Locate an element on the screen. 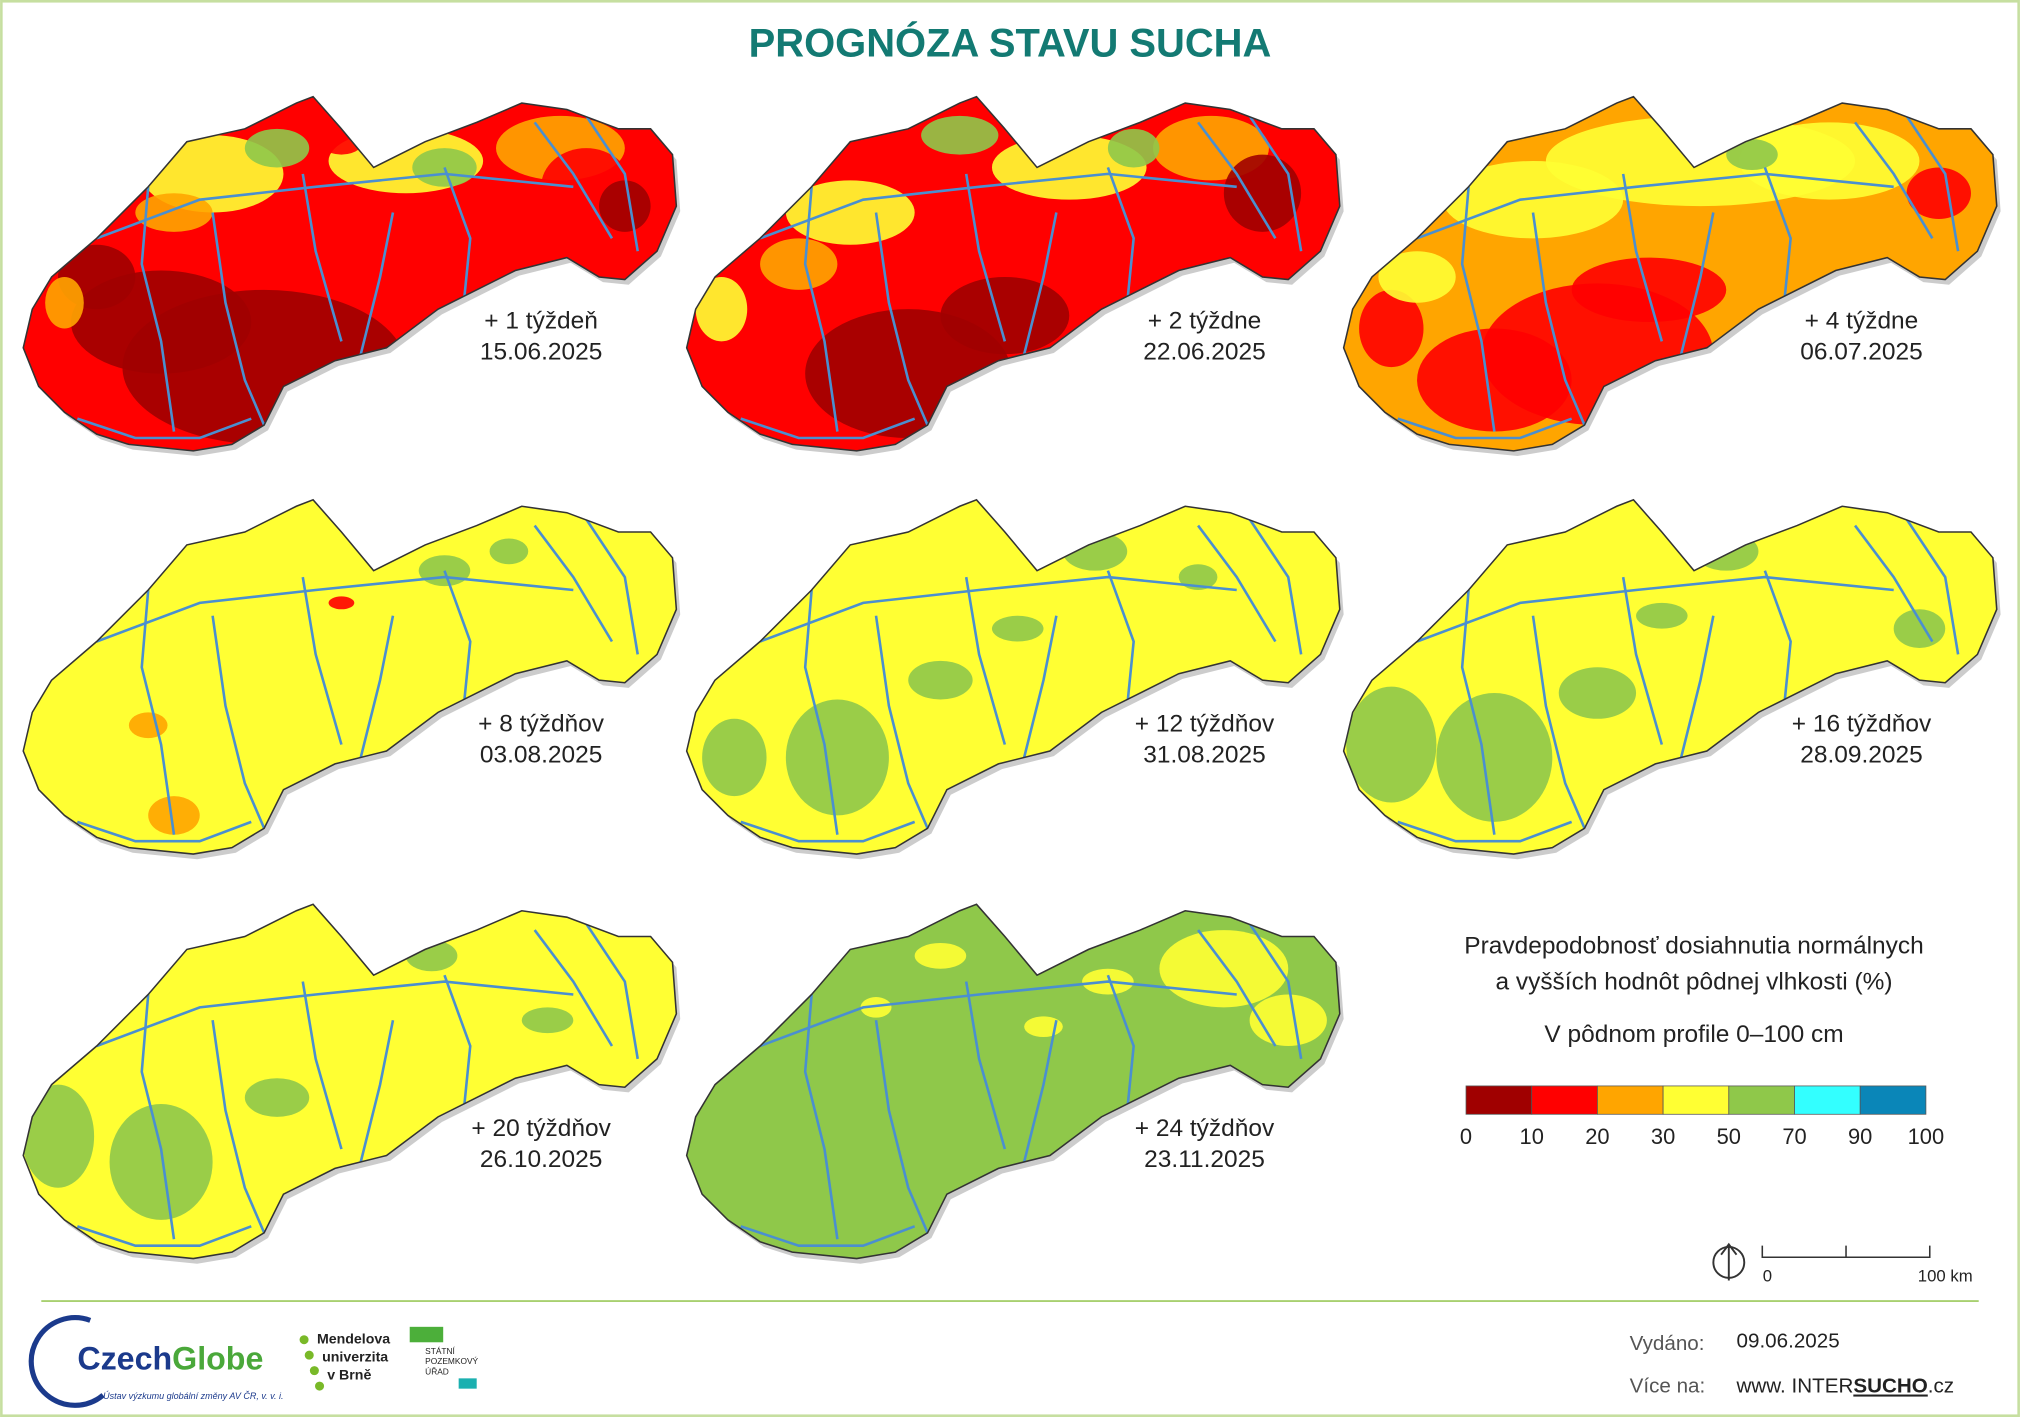 The width and height of the screenshot is (2020, 1417). map-label: + 1 týždeň is located at coordinates (541, 320).